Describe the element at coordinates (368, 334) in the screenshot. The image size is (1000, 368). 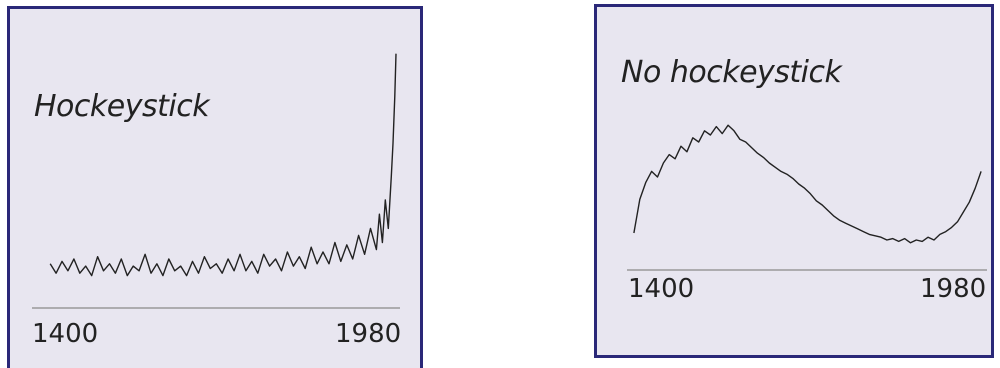
I see `hockeystick-x-tick-end: 1980` at that location.